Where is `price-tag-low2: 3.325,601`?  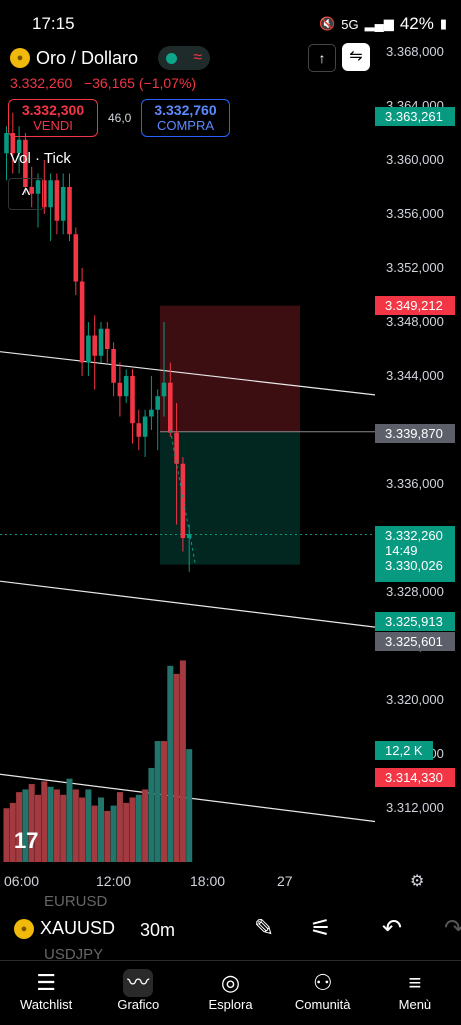 price-tag-low2: 3.325,601 is located at coordinates (415, 641).